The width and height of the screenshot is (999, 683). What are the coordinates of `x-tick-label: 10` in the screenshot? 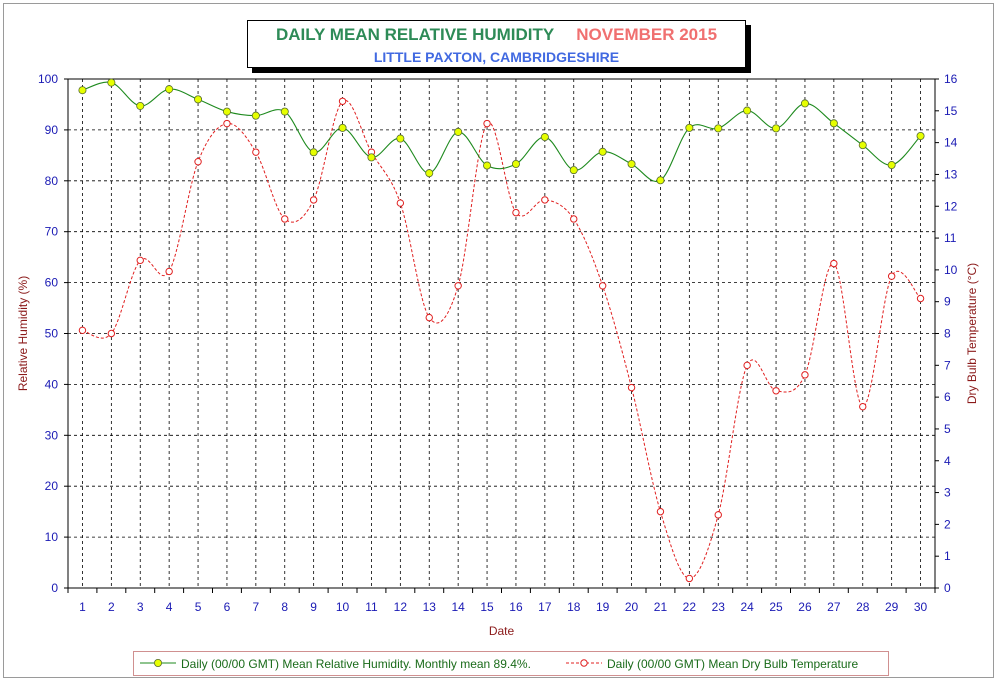 It's located at (343, 607).